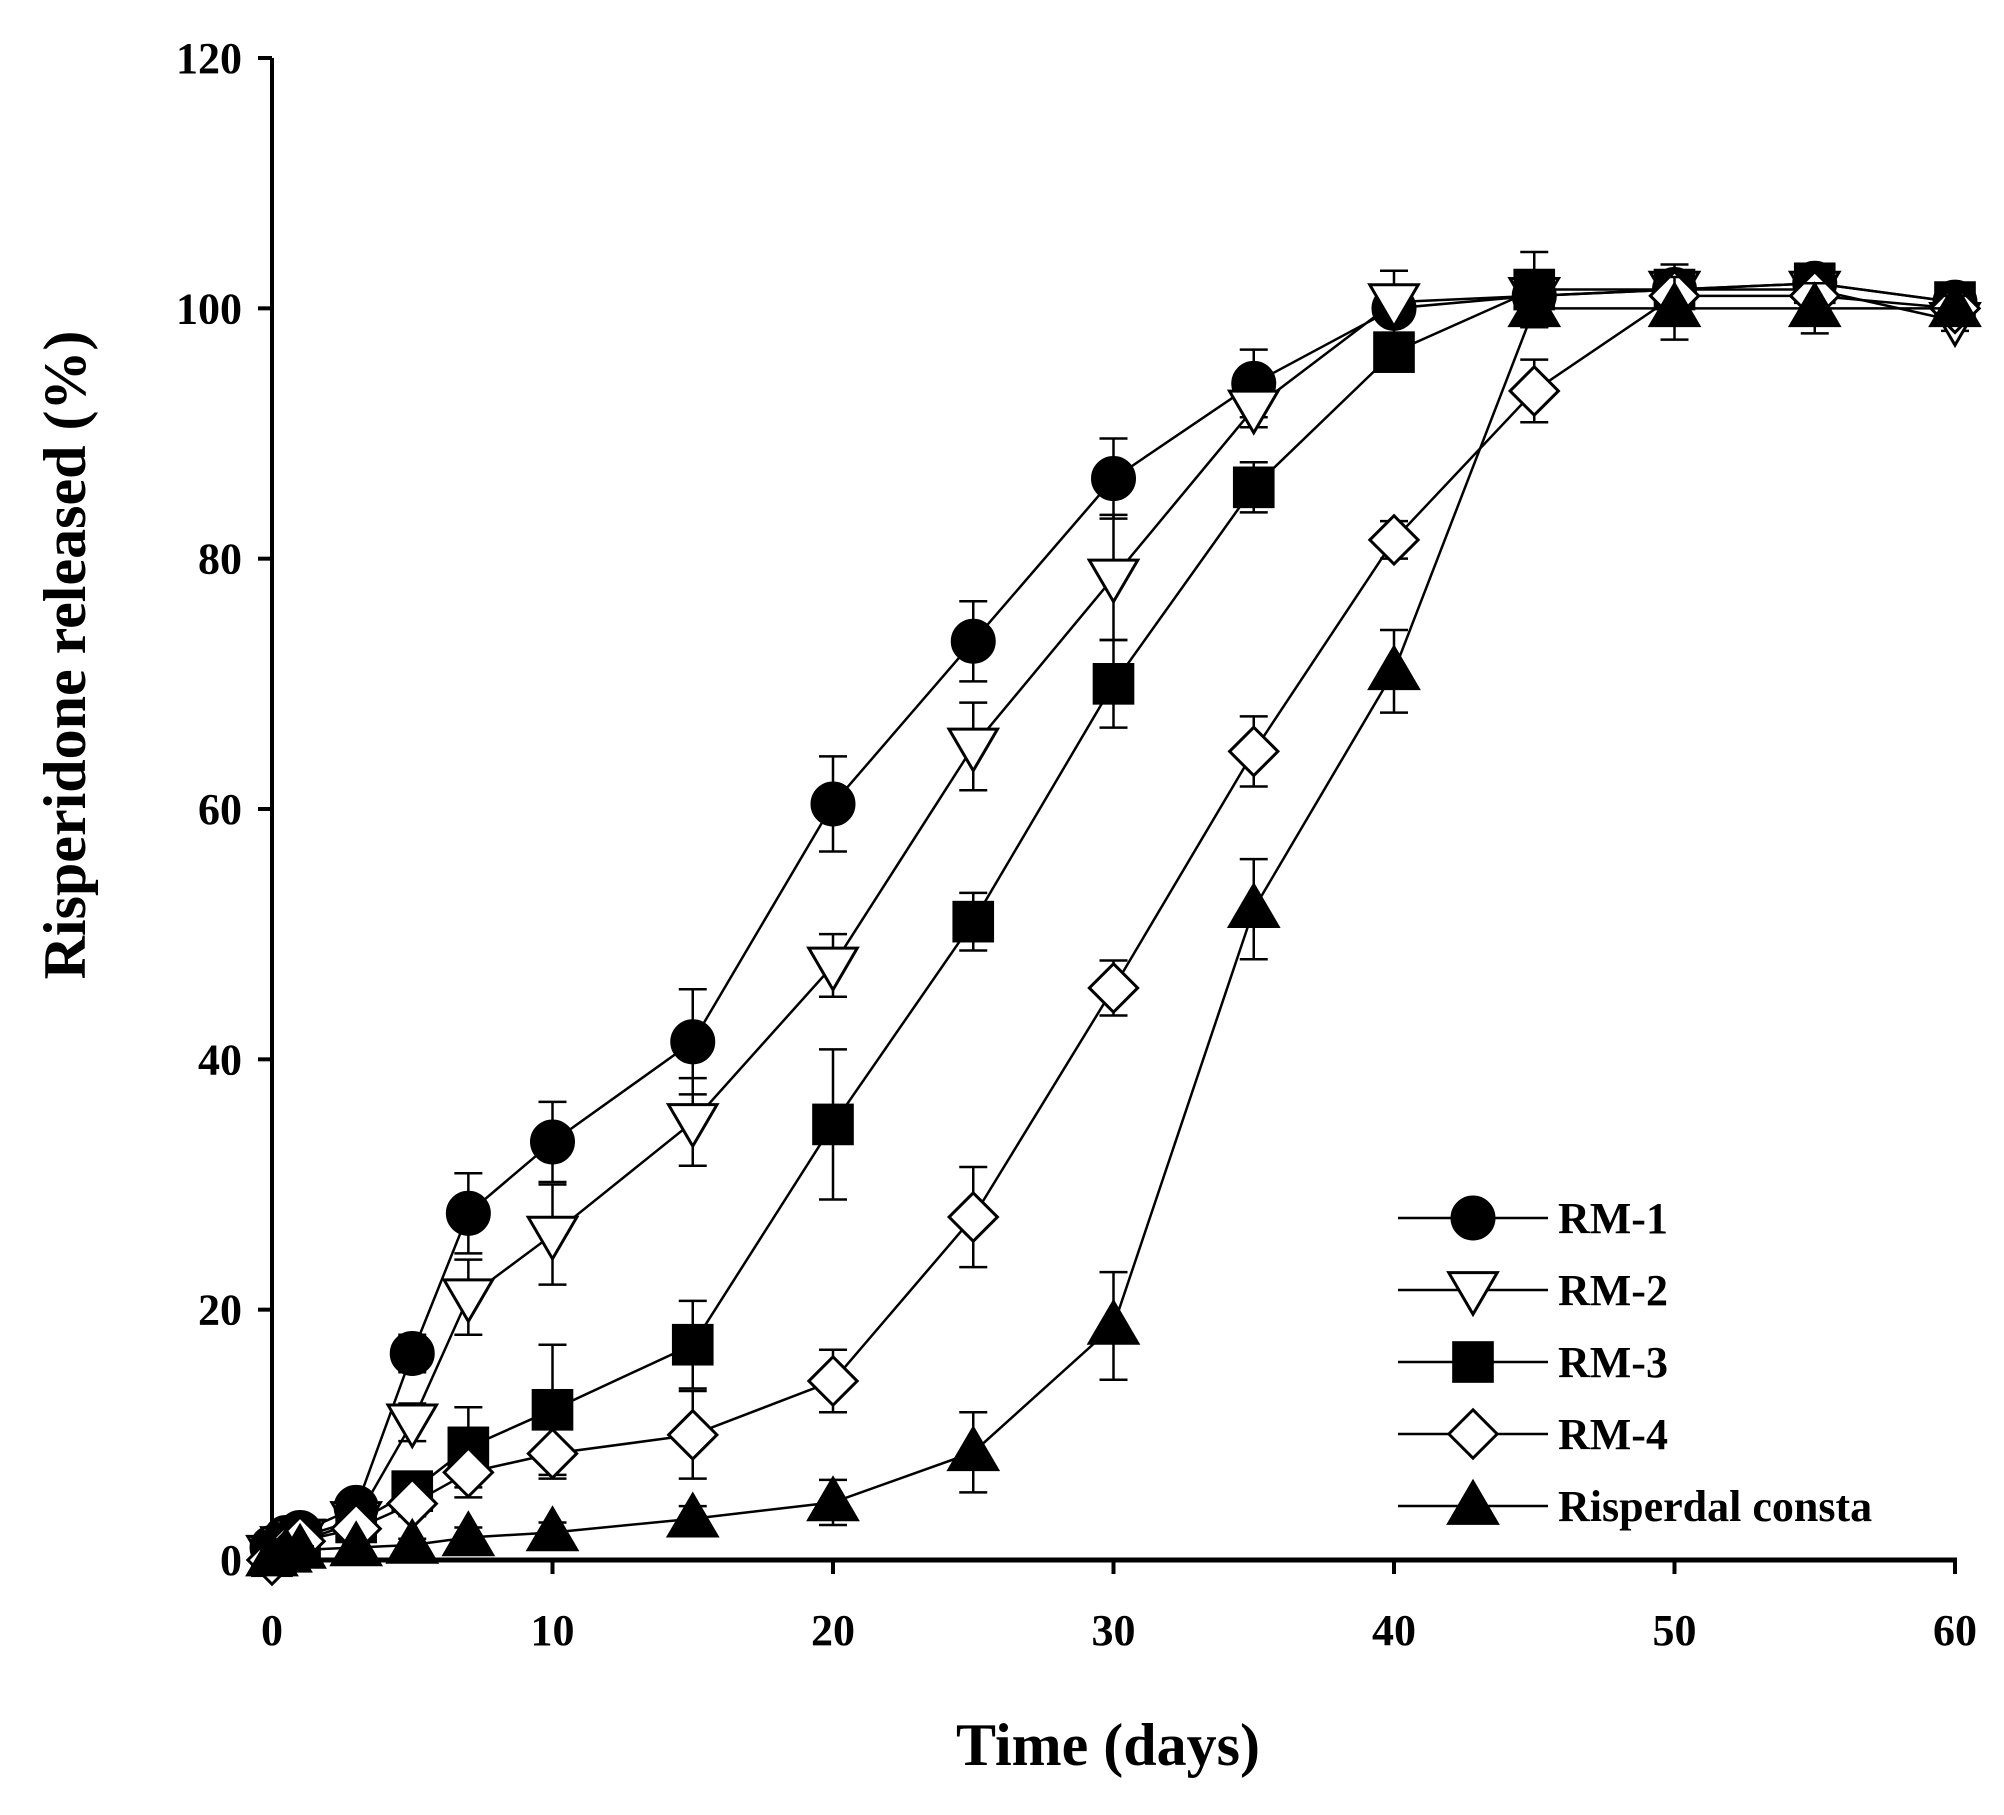 This screenshot has width=2004, height=1815. I want to click on x-tick-label: 50, so click(1675, 1630).